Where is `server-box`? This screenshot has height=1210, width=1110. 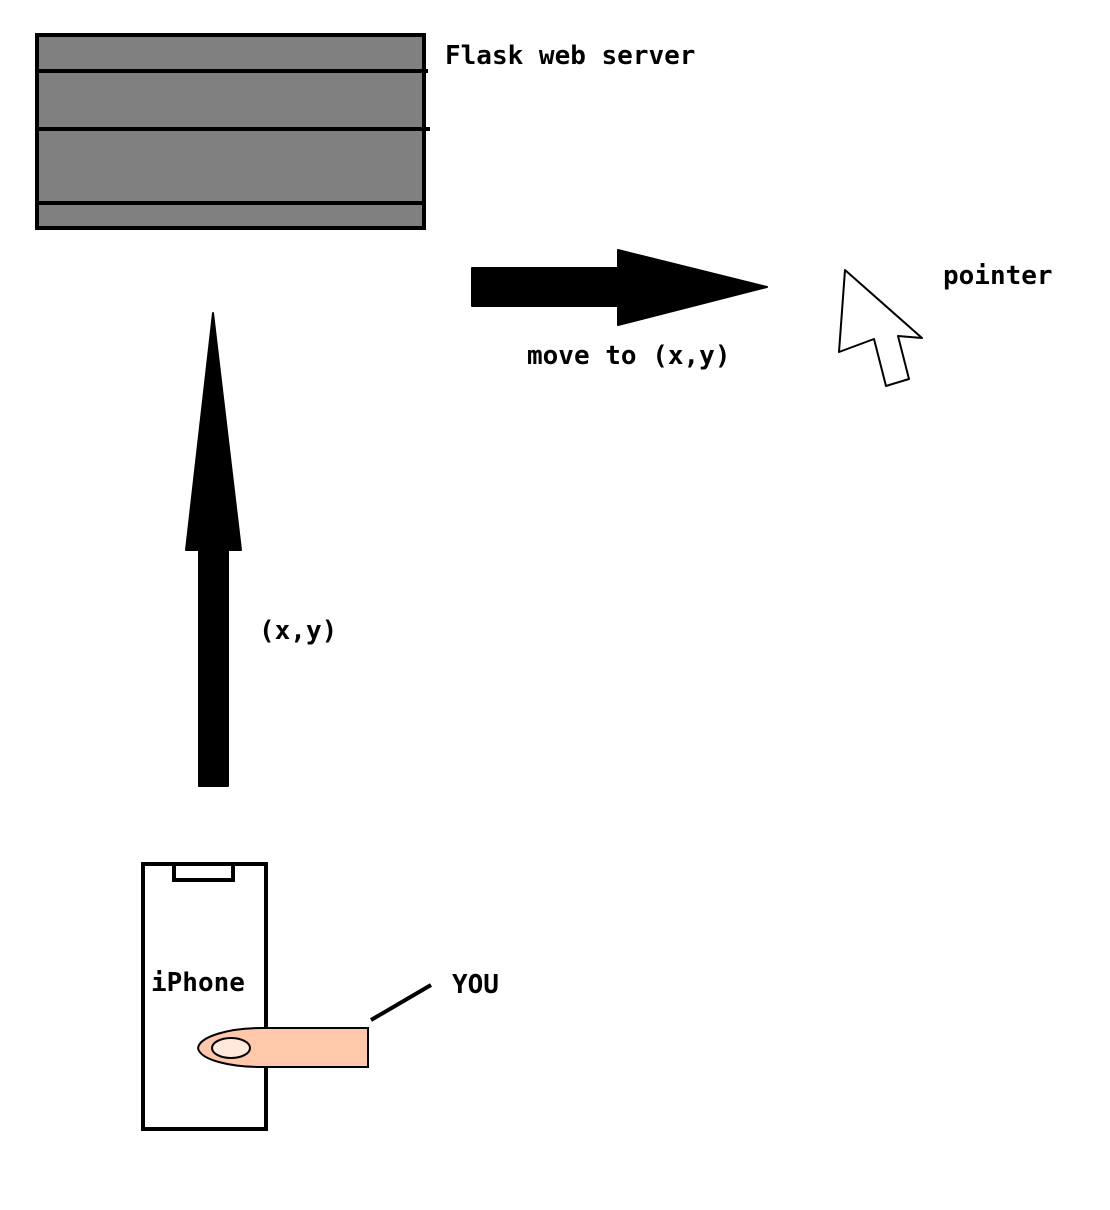 server-box is located at coordinates (232, 131).